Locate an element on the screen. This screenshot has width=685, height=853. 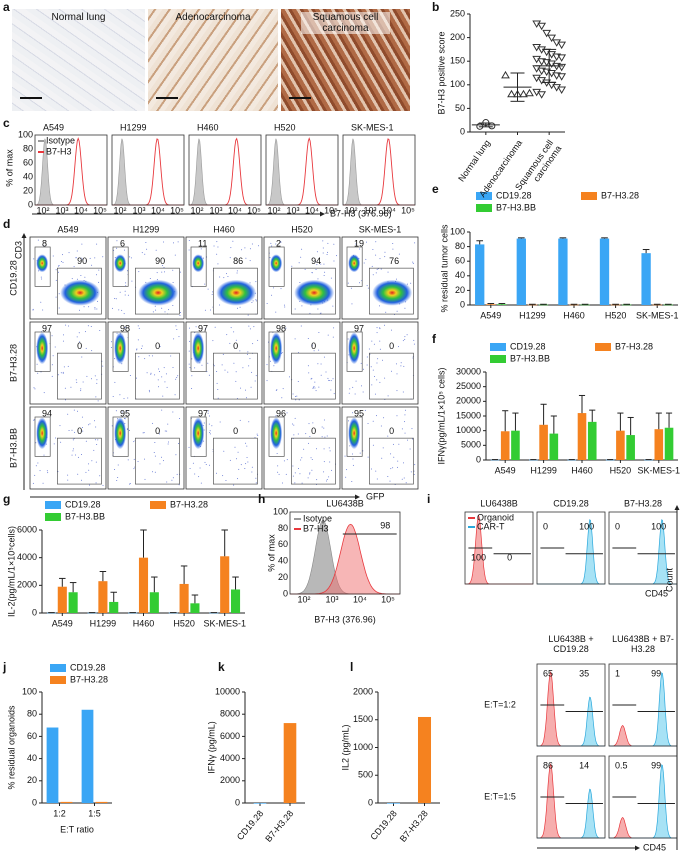
image-caption: Normal lung is located at coordinates (78, 17).